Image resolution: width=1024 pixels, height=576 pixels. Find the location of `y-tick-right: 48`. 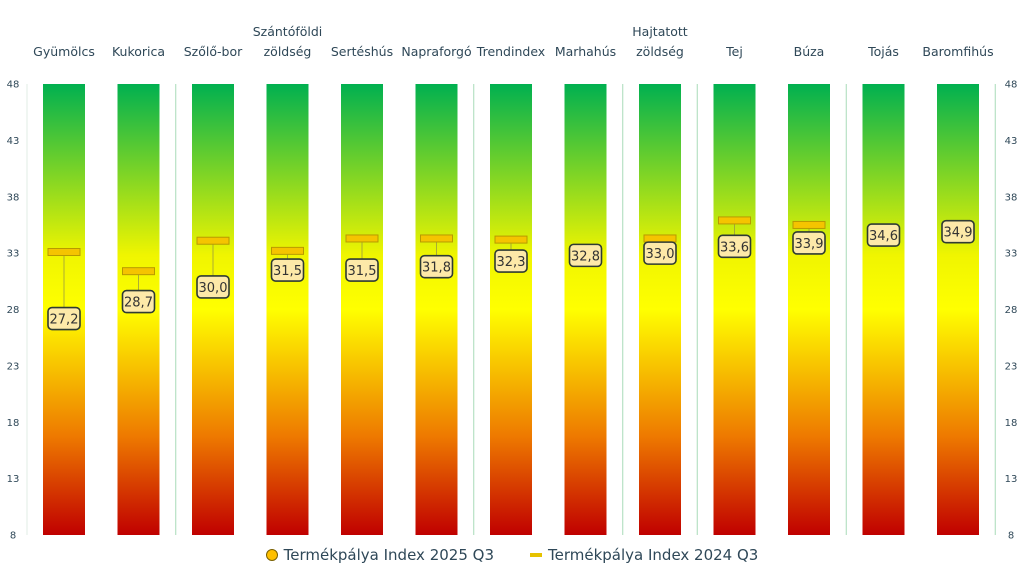

y-tick-right: 48 is located at coordinates (1011, 85).